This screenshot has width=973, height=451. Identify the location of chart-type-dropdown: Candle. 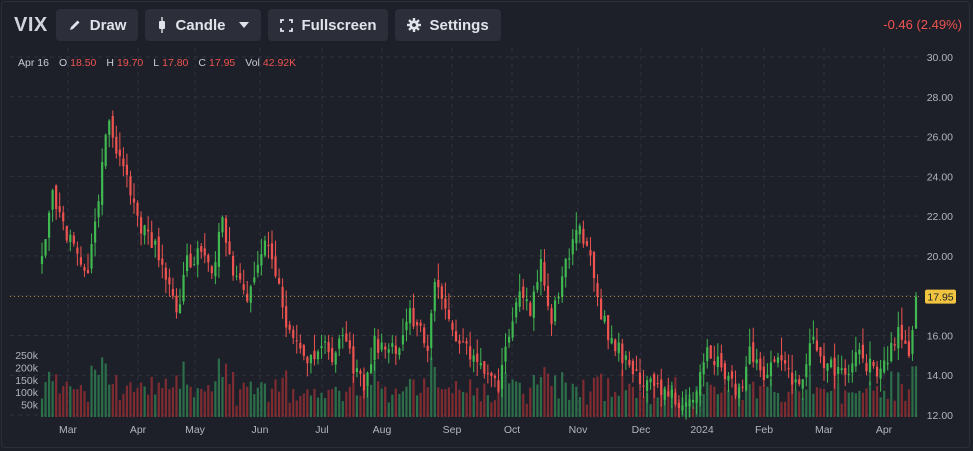
(203, 25).